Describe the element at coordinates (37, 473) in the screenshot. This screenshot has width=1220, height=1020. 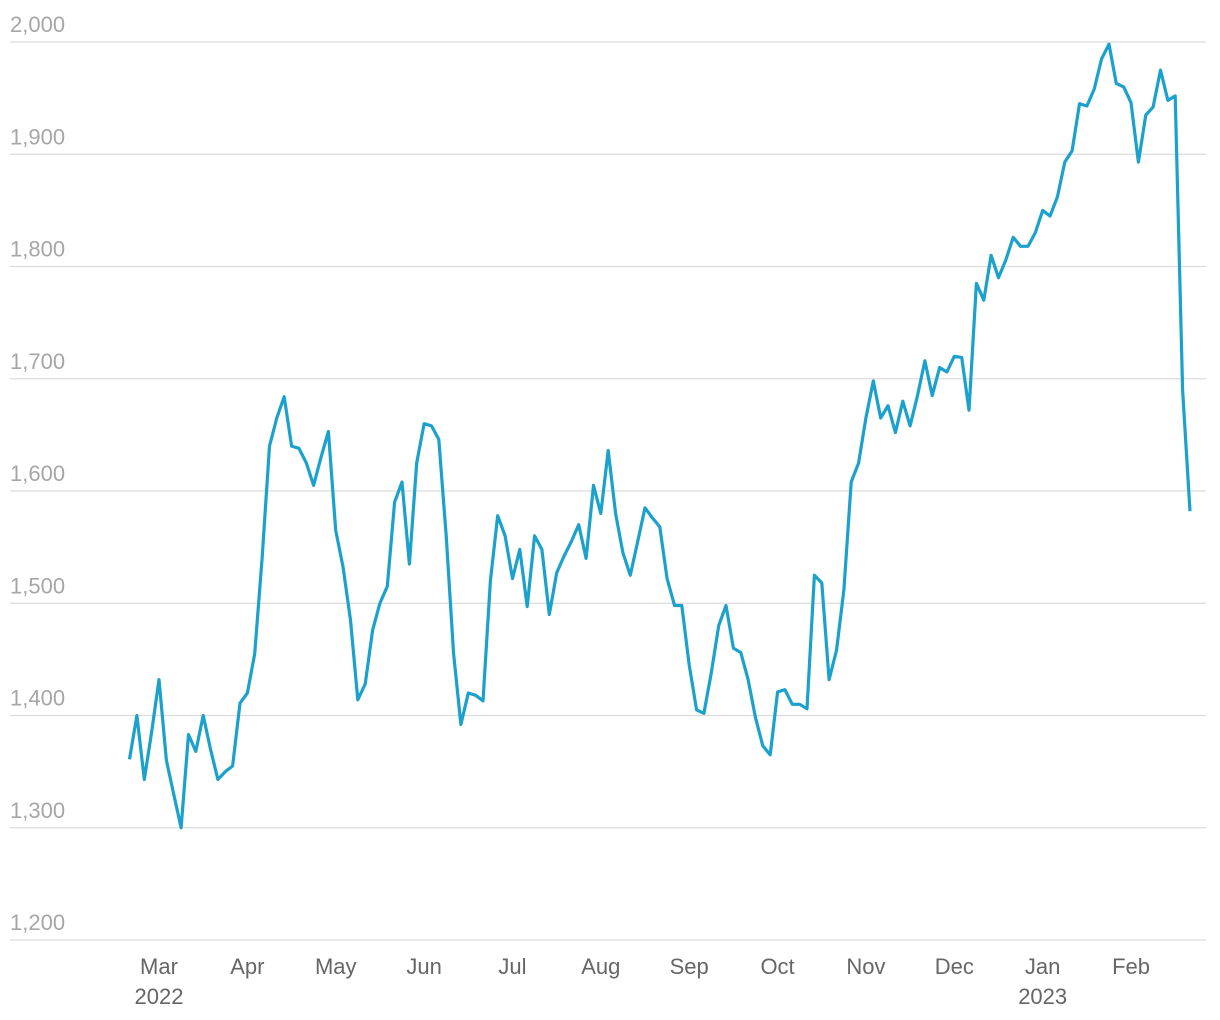
I see `y-tick-label: 1,600` at that location.